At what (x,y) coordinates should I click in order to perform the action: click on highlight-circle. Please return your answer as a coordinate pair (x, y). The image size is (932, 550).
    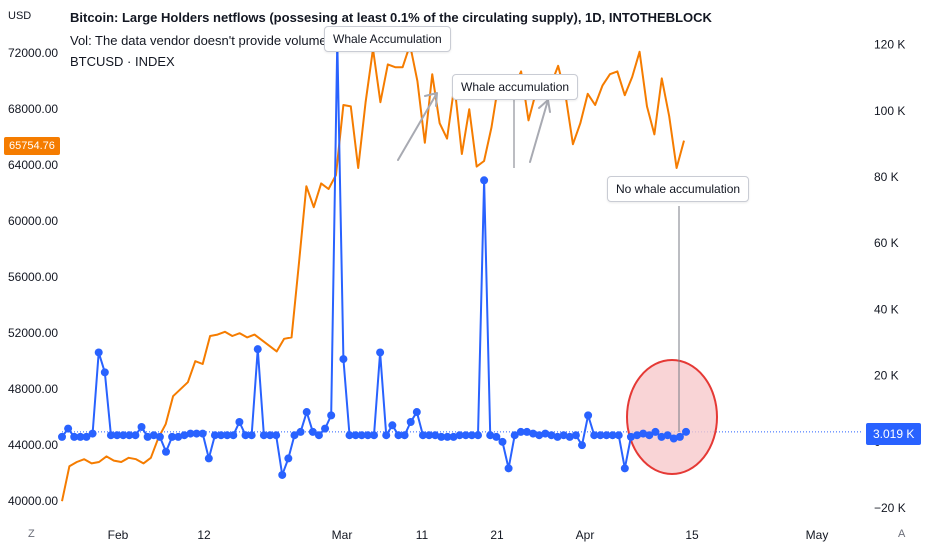
    Looking at the image, I should click on (672, 417).